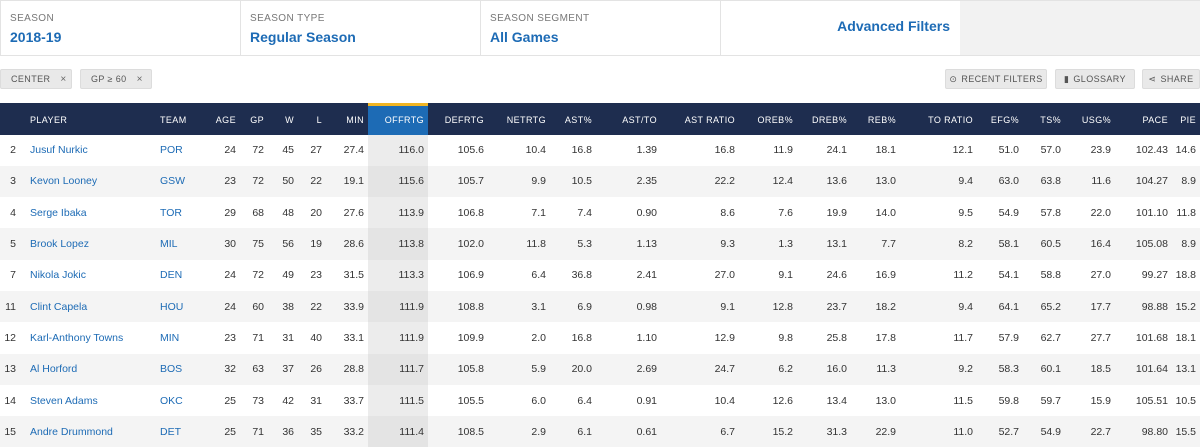 The image size is (1200, 448). Describe the element at coordinates (836, 150) in the screenshot. I see `cell-dreb-pct: 24.1` at that location.